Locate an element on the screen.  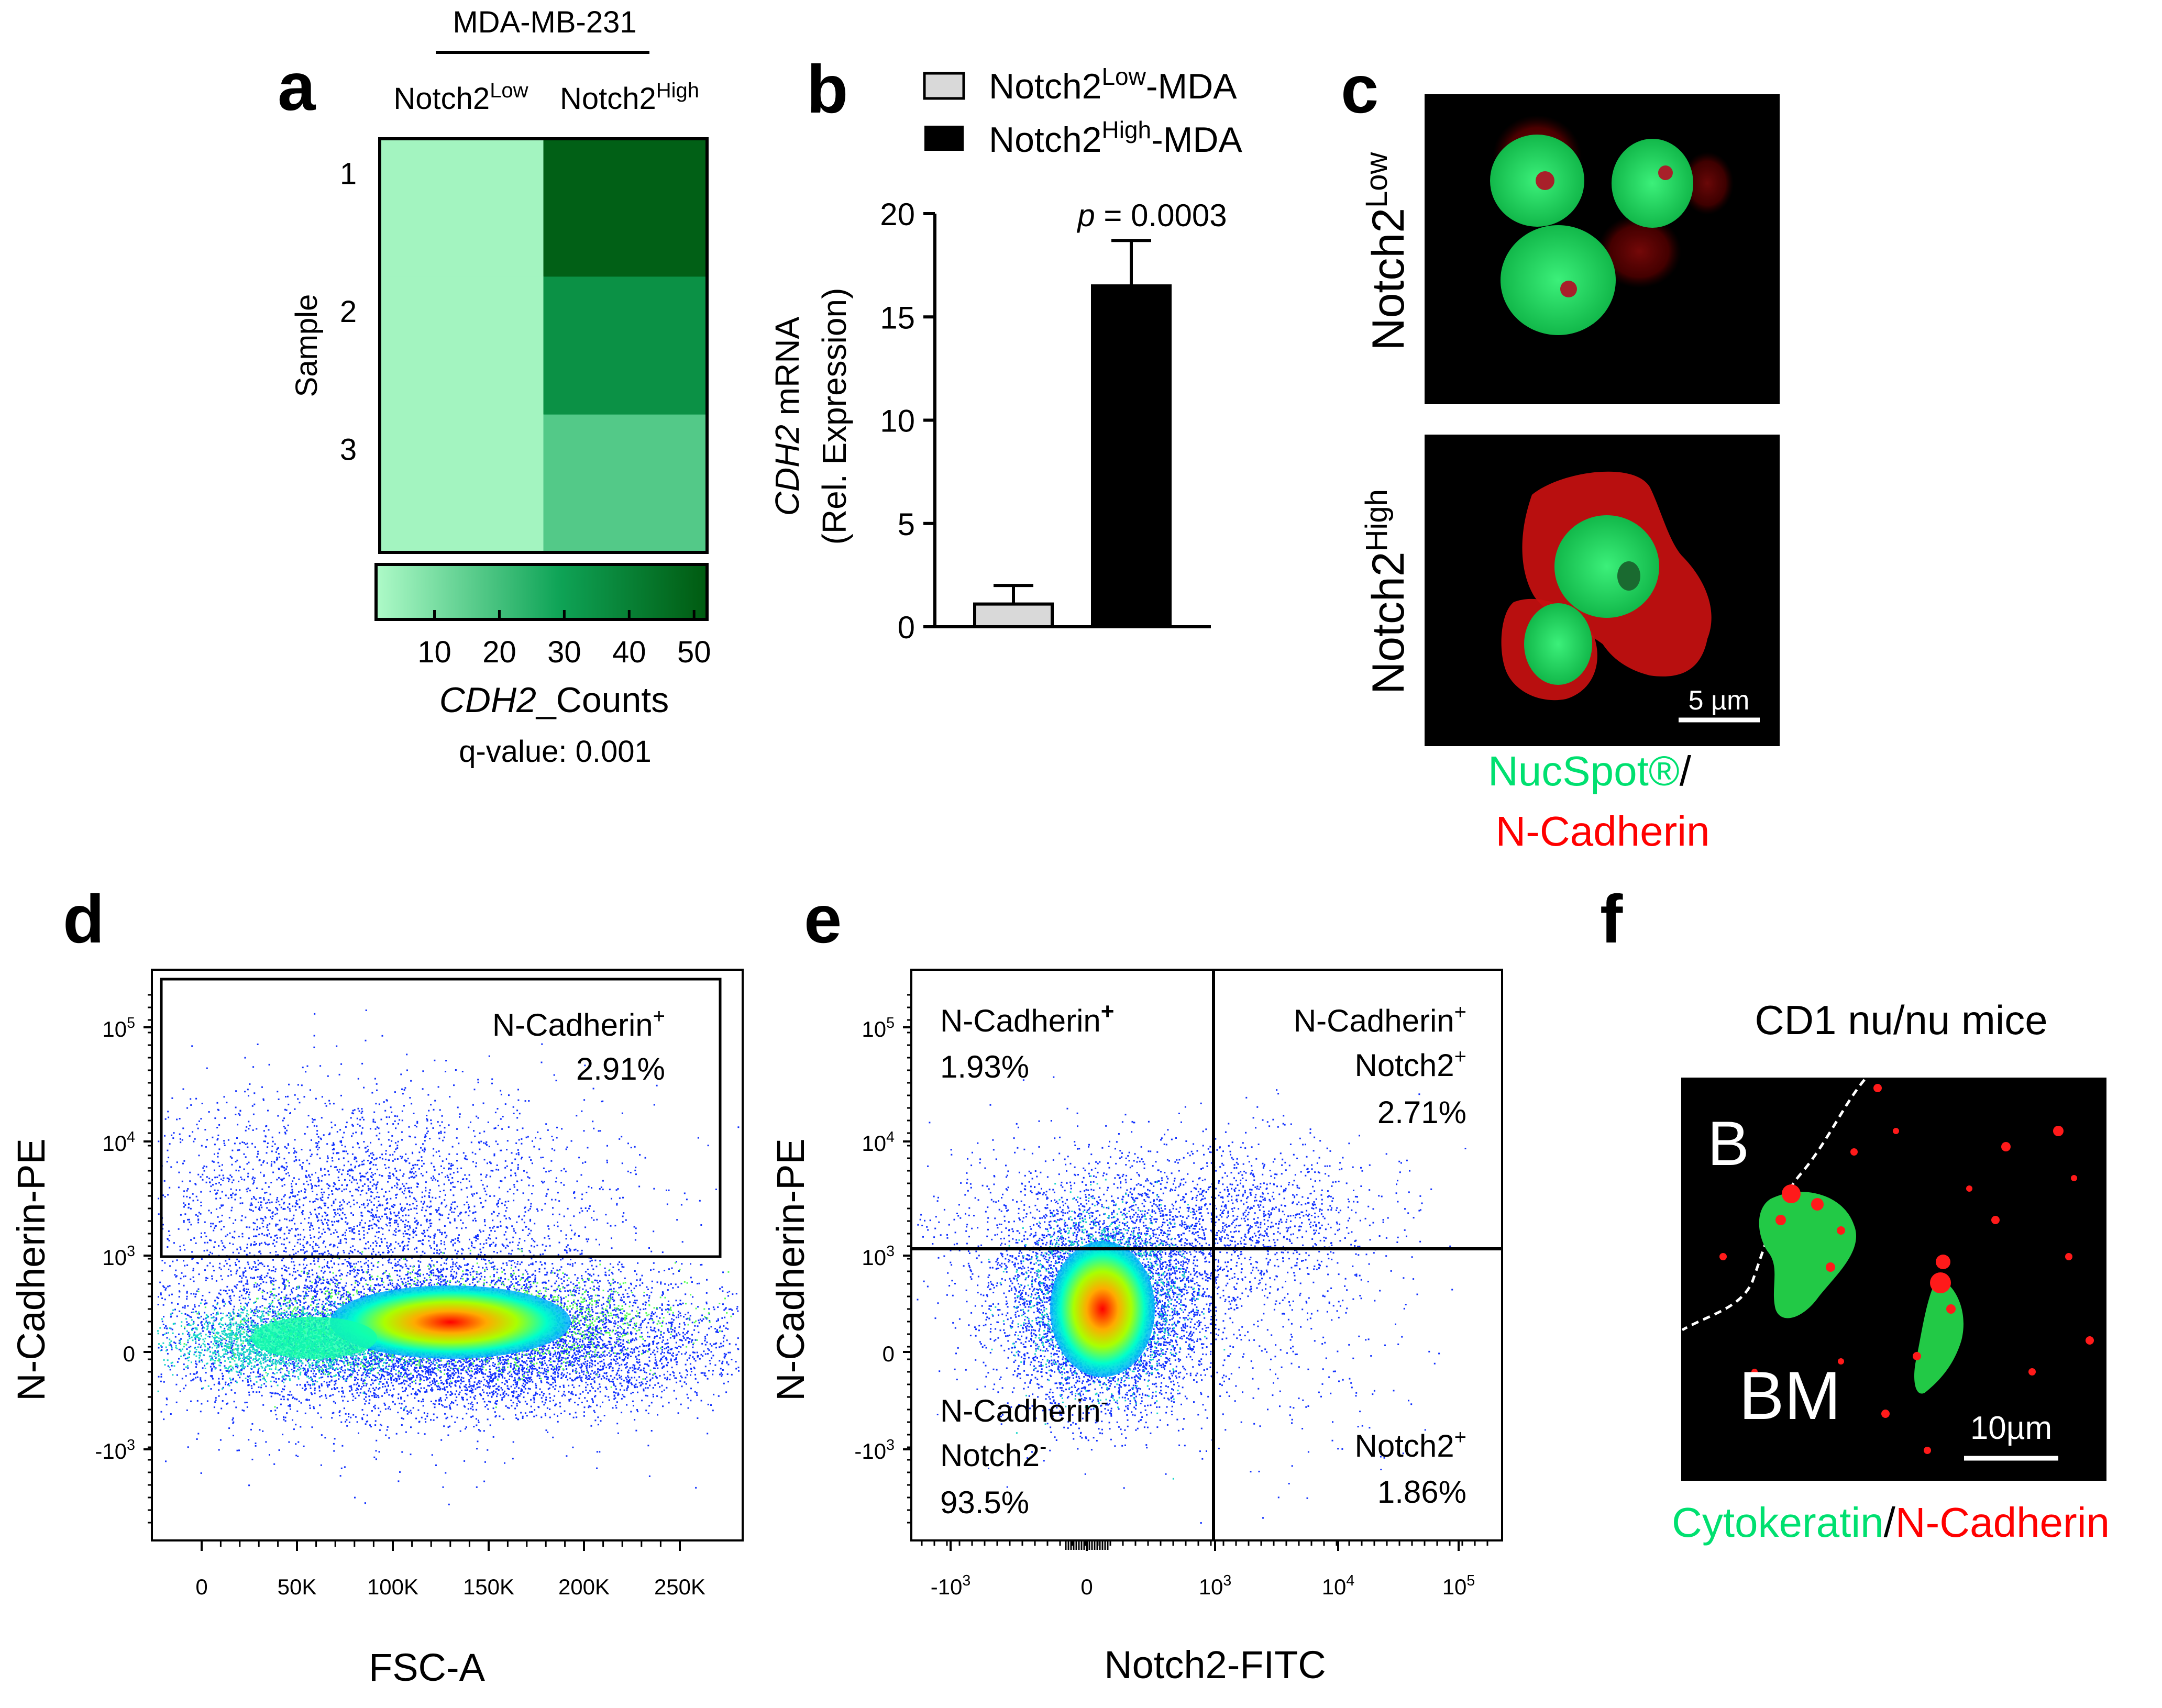
micrograph-notch2-high: 5 µm is located at coordinates (1603, 590).